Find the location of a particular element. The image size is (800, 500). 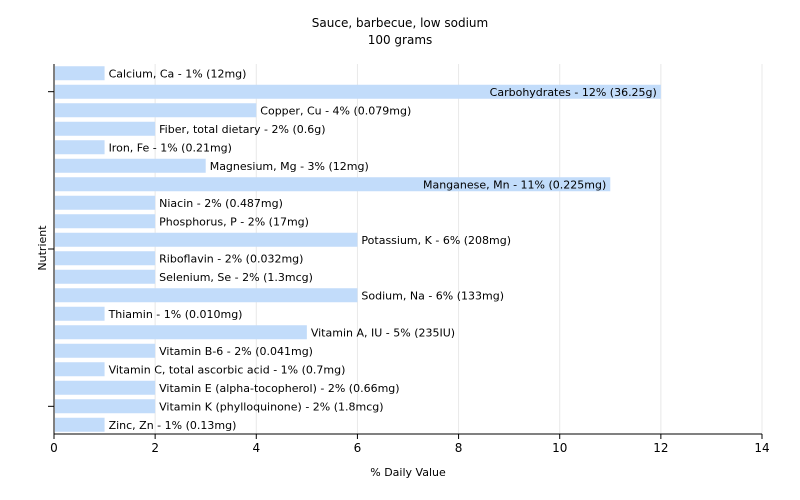

x-tick-label-4: 8 is located at coordinates (459, 448).